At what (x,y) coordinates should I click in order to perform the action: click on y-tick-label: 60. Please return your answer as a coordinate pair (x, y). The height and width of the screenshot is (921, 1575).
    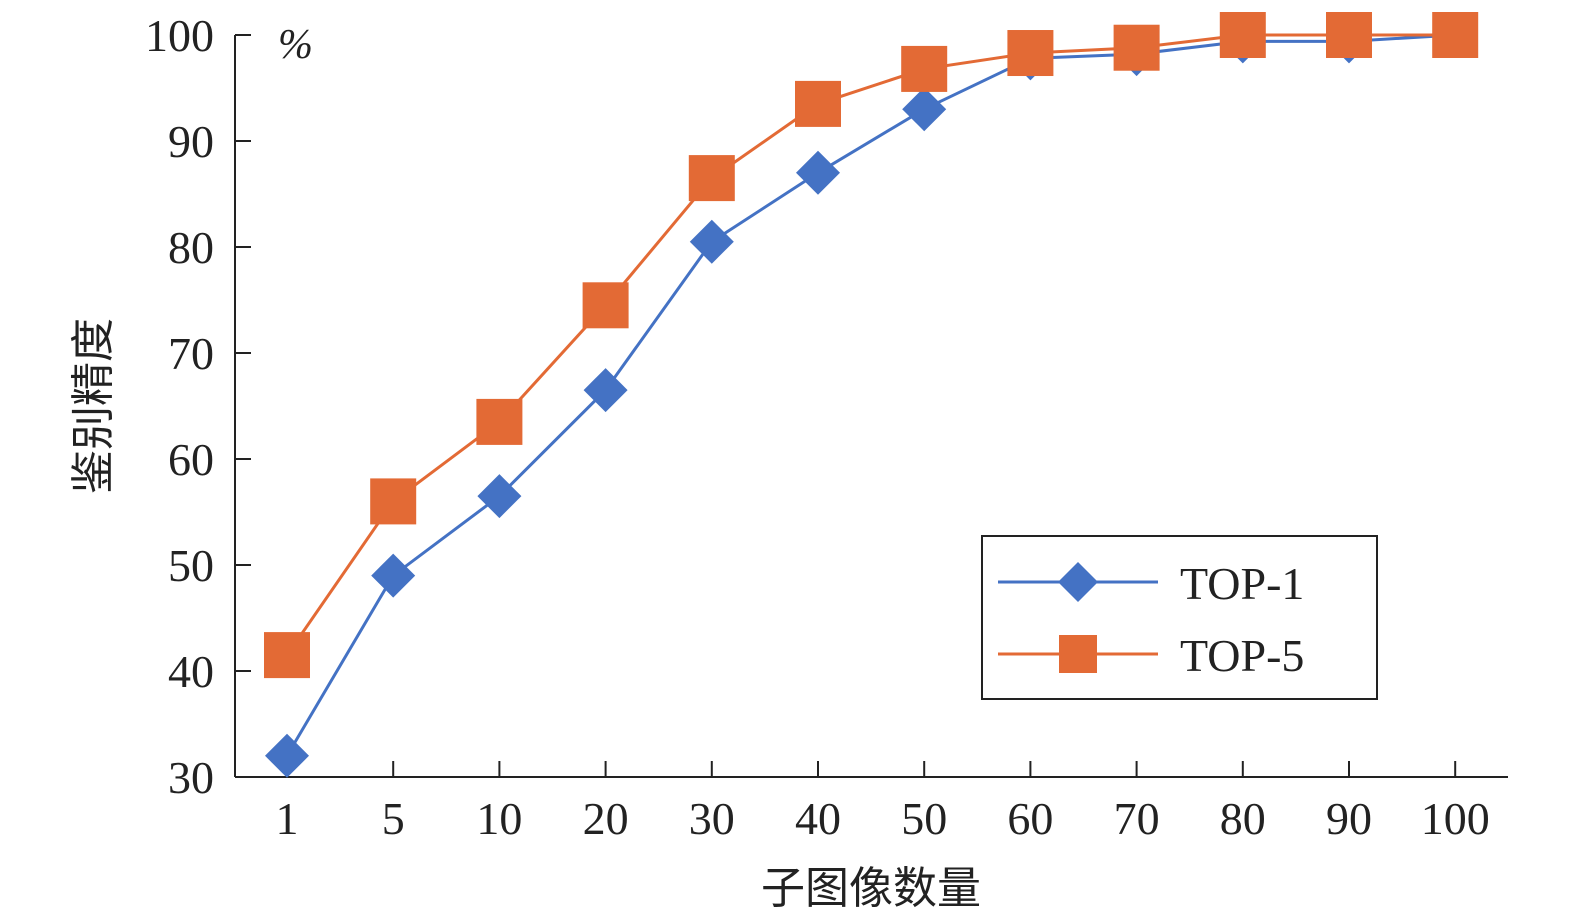
    Looking at the image, I should click on (191, 459).